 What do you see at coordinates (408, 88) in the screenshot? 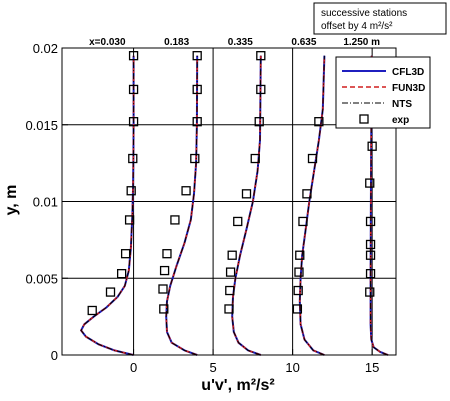
I see `legend-label-fun3d: FUN3D` at bounding box center [408, 88].